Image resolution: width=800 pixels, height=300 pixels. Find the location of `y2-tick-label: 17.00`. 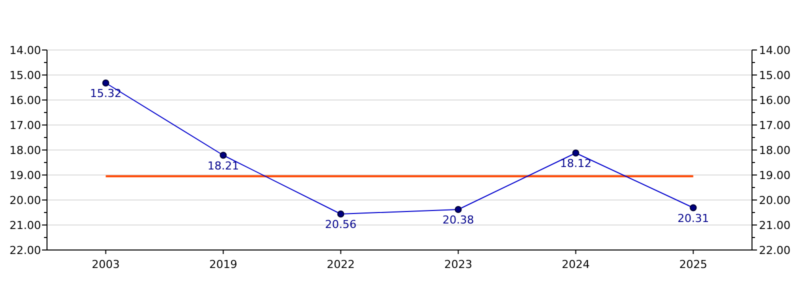

y2-tick-label: 17.00 is located at coordinates (774, 125).